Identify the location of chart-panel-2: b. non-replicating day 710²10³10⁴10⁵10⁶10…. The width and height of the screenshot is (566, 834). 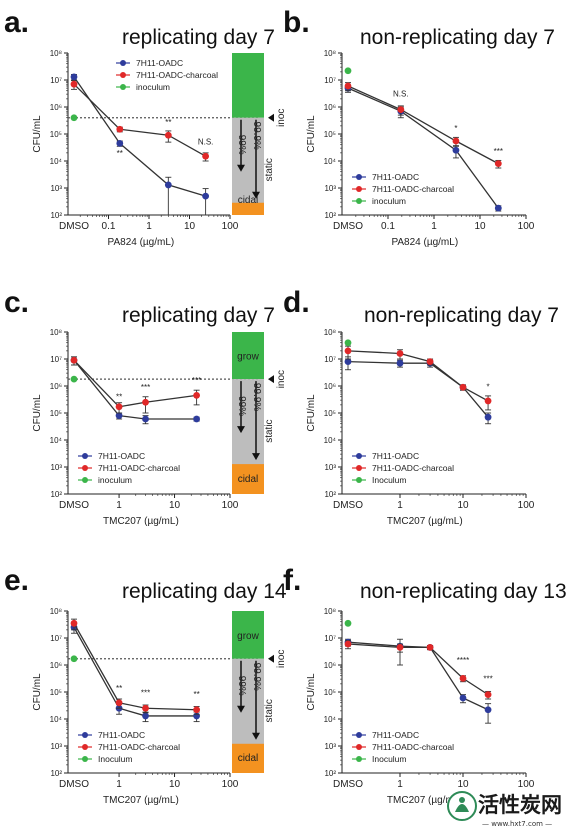
(419, 127).